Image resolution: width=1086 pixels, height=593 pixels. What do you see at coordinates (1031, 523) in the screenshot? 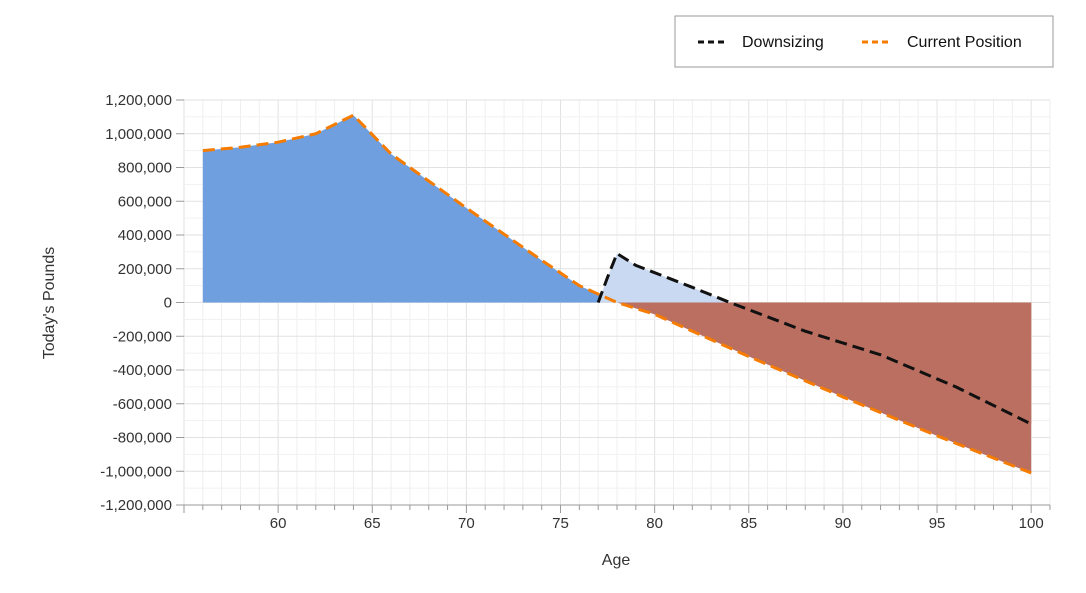
I see `x-tick-label: 100` at bounding box center [1031, 523].